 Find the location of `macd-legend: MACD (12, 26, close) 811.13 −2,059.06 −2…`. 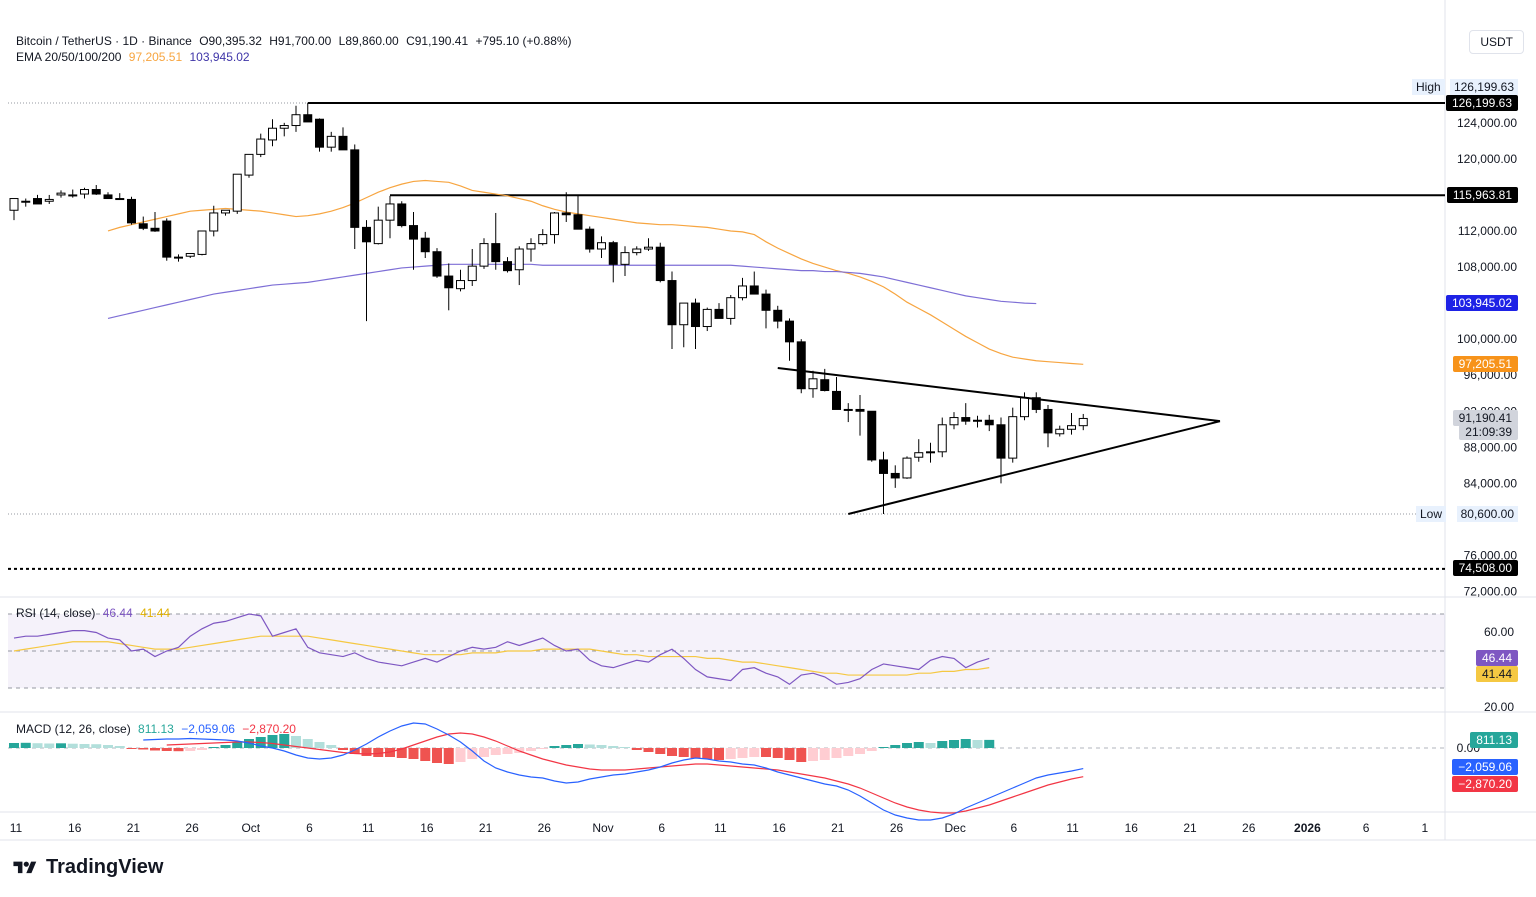

macd-legend: MACD (12, 26, close) 811.13 −2,059.06 −2… is located at coordinates (158, 729).